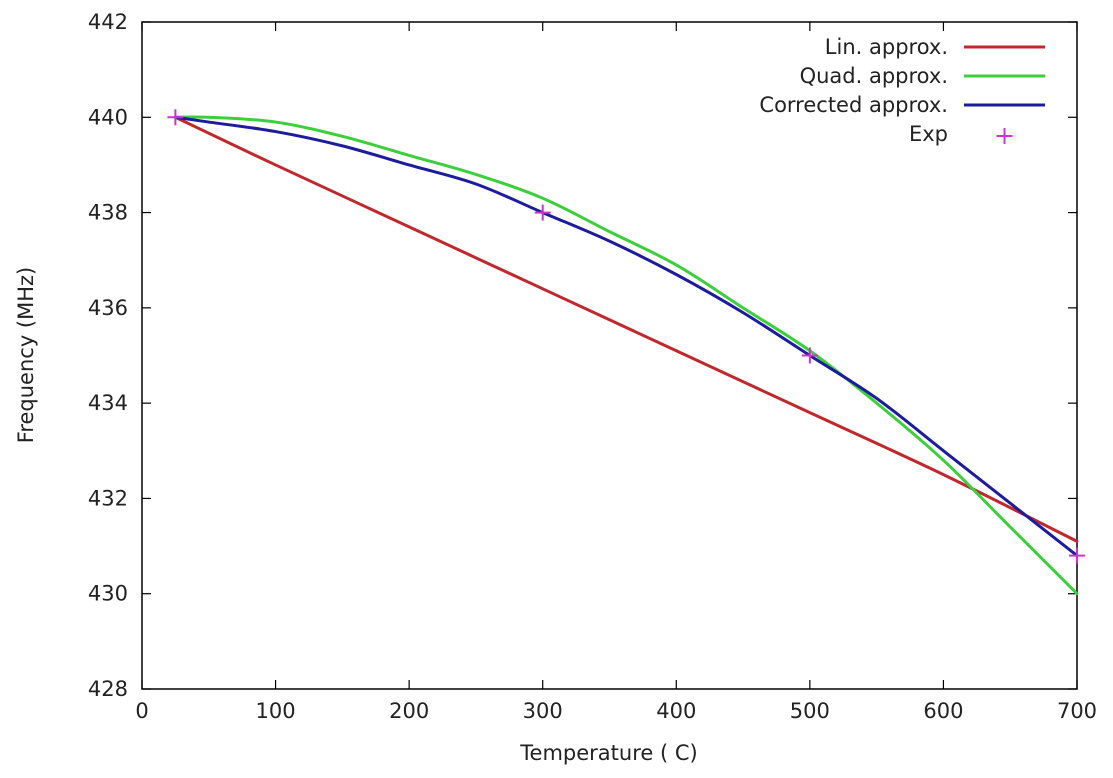 This screenshot has width=1113, height=778. Describe the element at coordinates (108, 308) in the screenshot. I see `y-tick-label: 436` at that location.